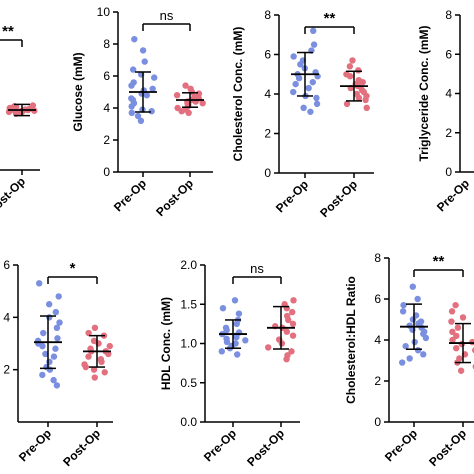 The image size is (474, 474). What do you see at coordinates (58, 363) in the screenshot?
I see `panel-lower-left: 2 4 6 Pre-Op Post-Op *` at bounding box center [58, 363].